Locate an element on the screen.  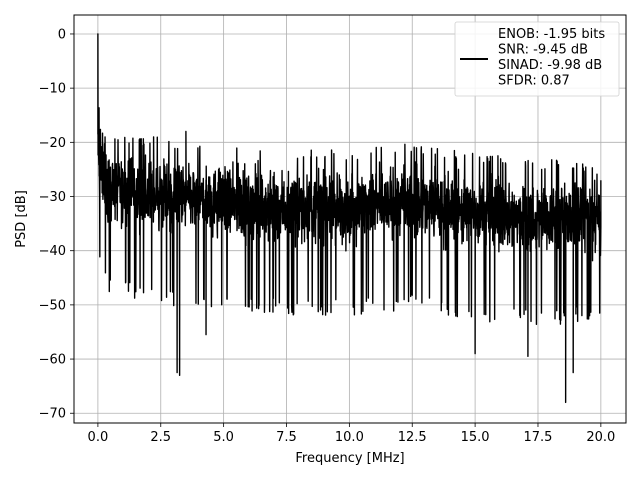
legend-entry: SFDR: 0.87 is located at coordinates (534, 81).